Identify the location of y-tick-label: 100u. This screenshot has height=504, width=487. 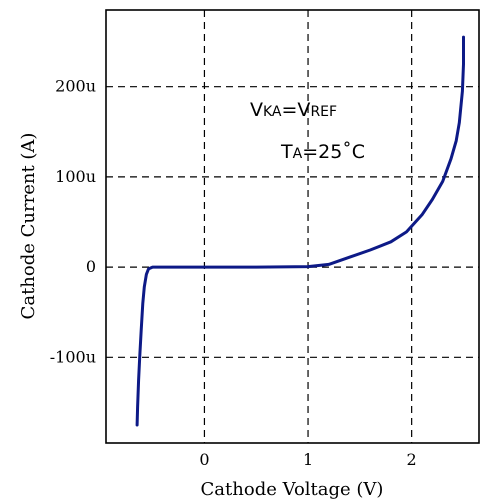
(75, 176).